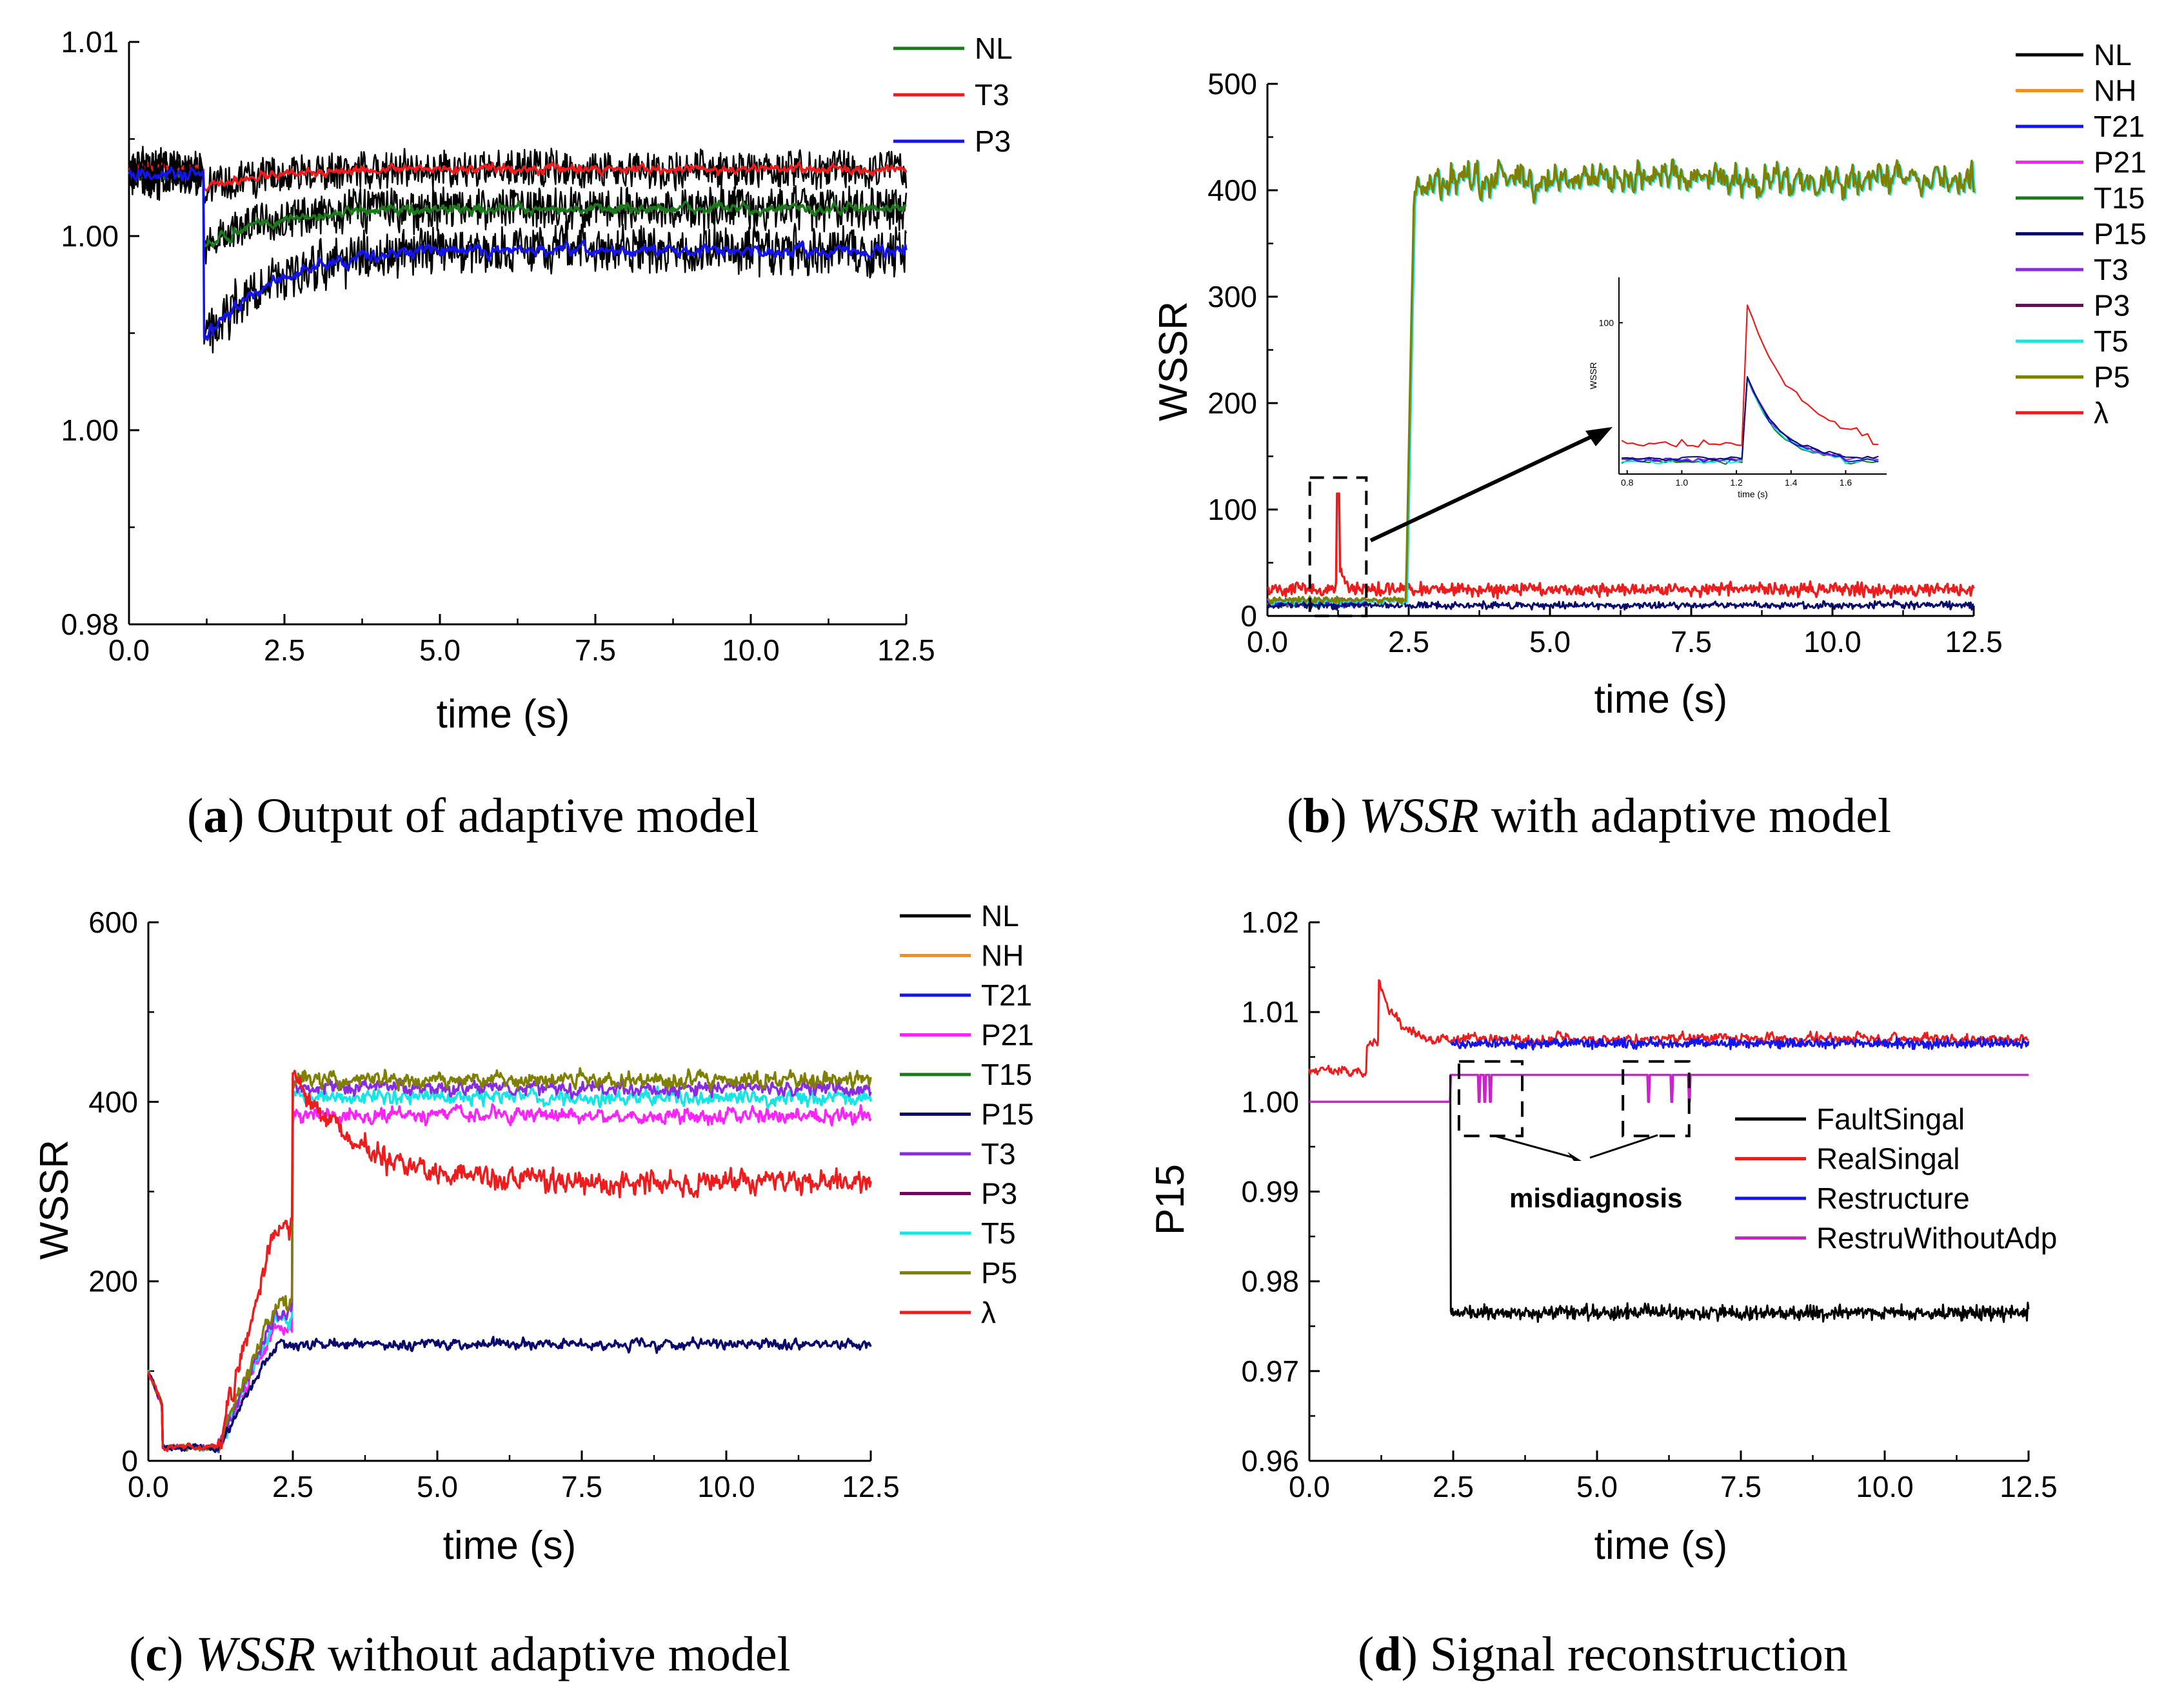  What do you see at coordinates (1232, 296) in the screenshot?
I see `y-tick-label: 300` at bounding box center [1232, 296].